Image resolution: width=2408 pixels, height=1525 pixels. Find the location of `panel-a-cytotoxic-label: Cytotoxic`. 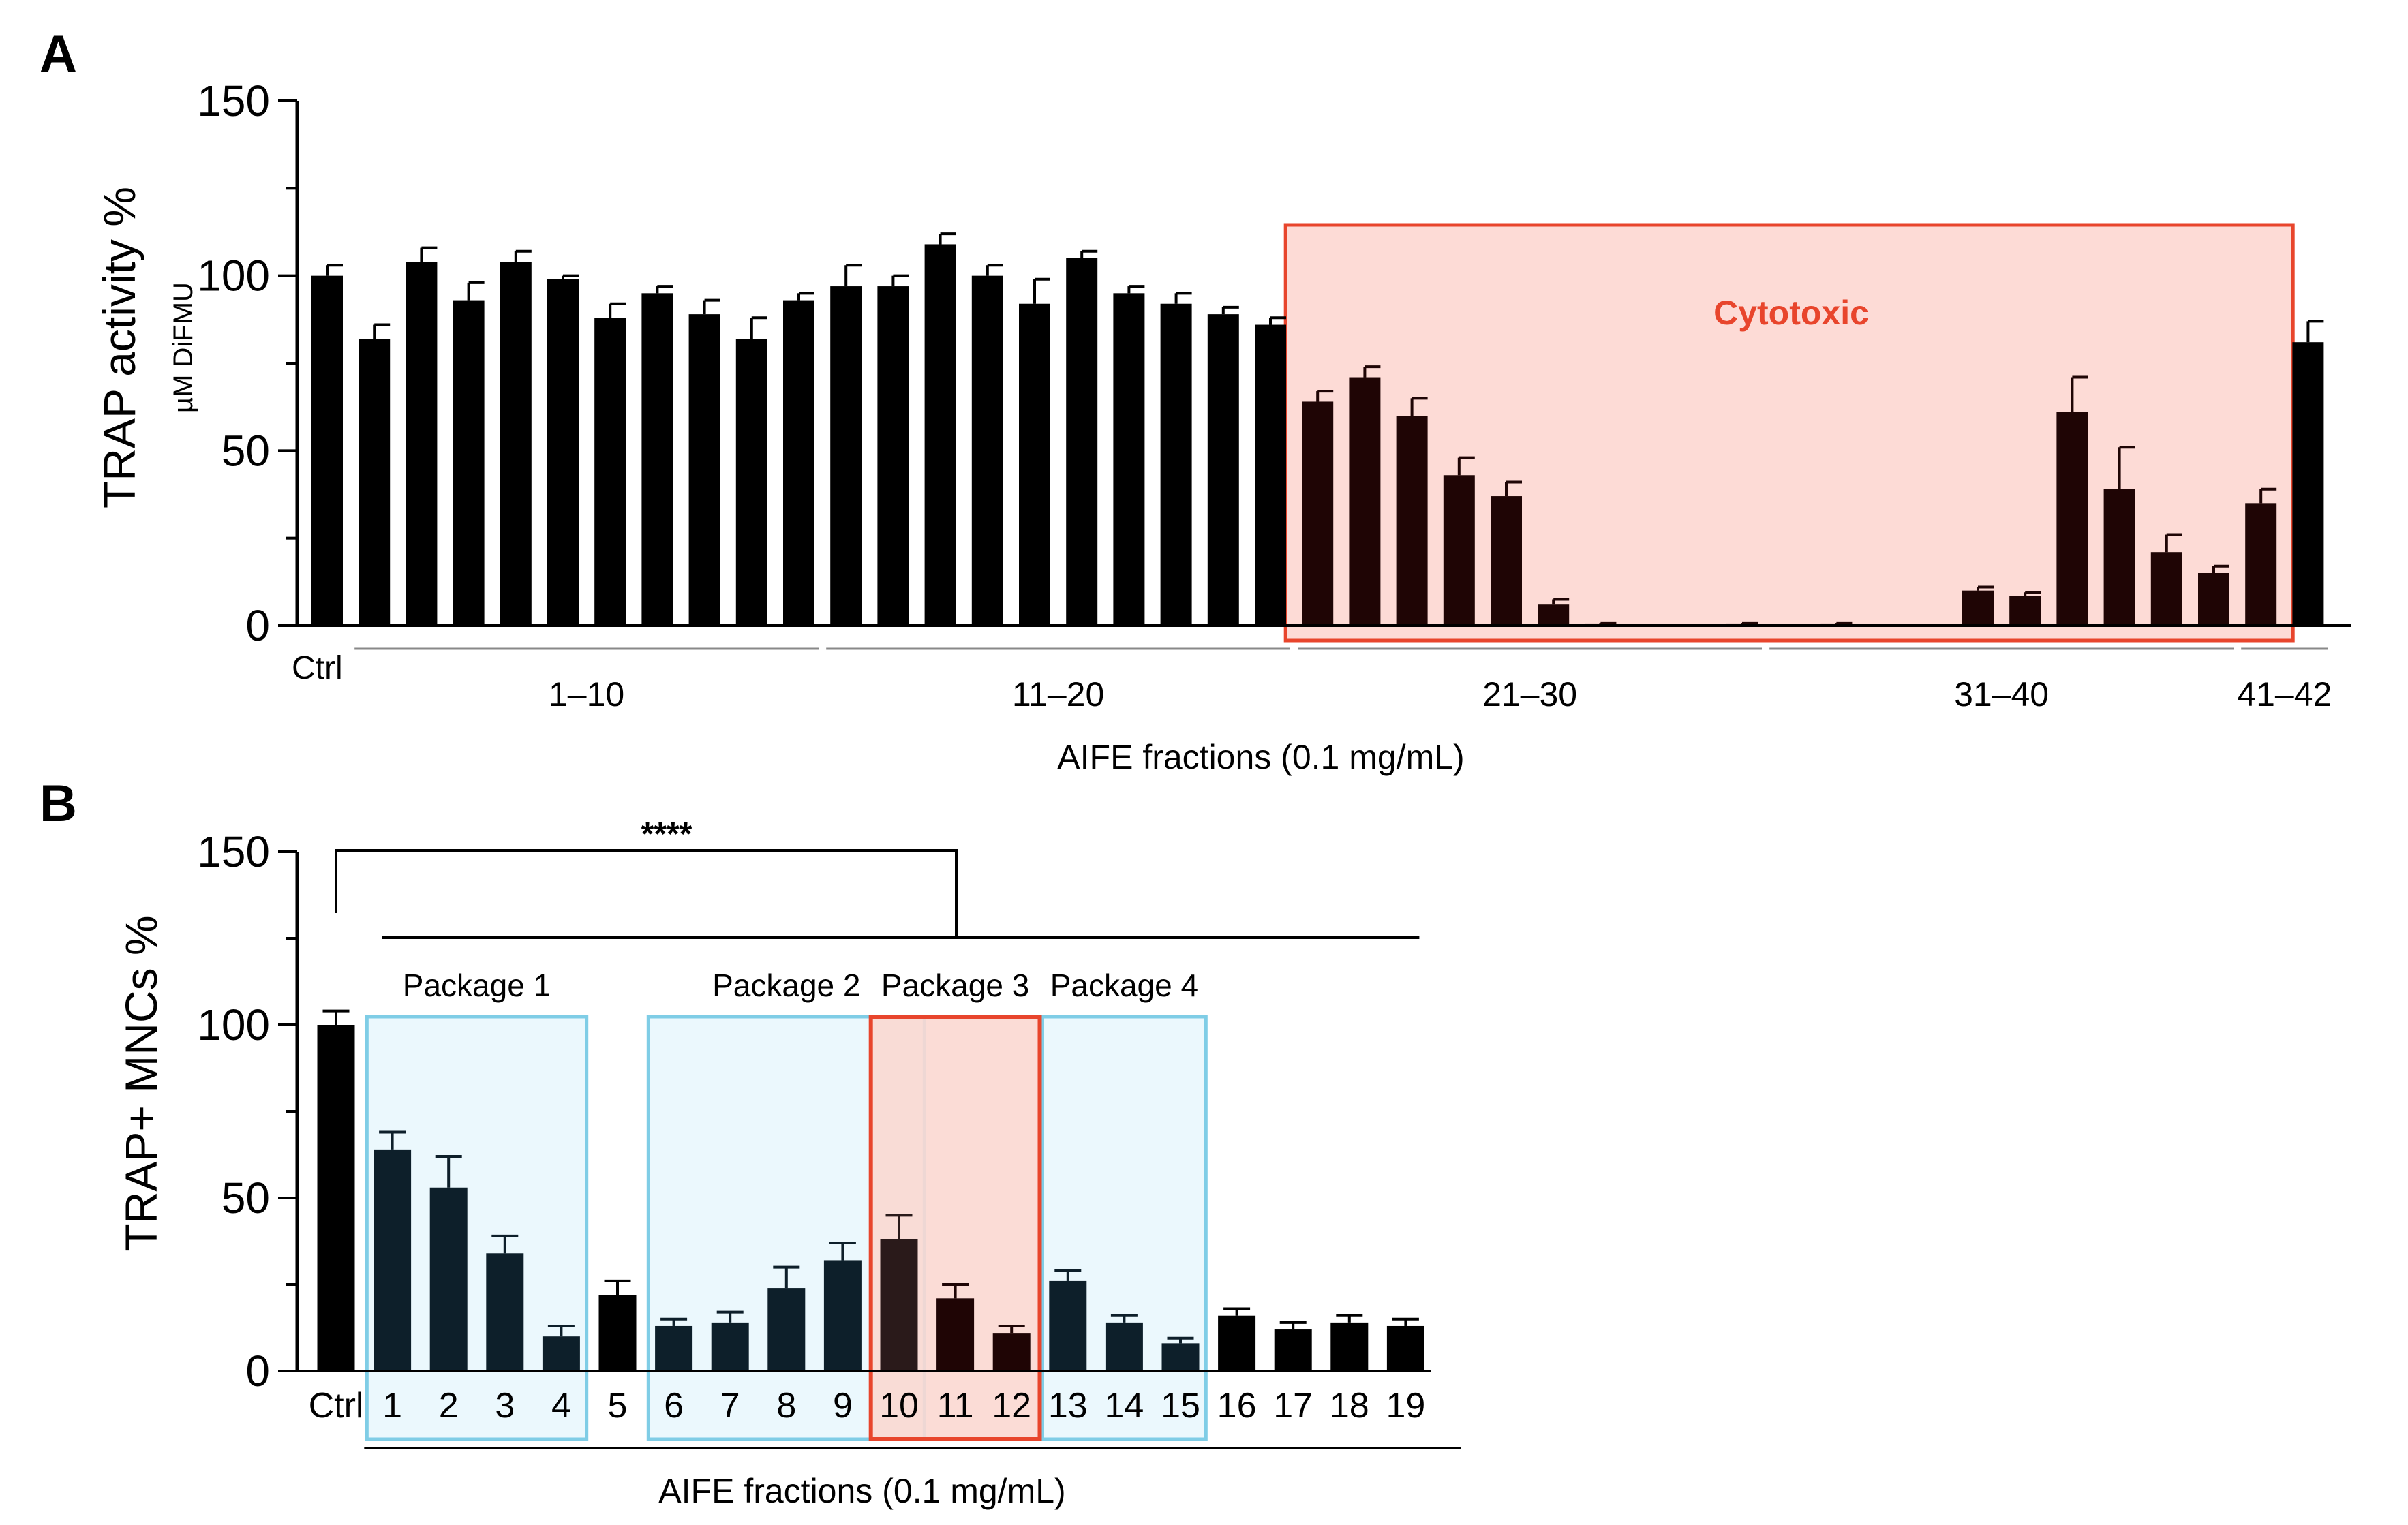

panel-a-cytotoxic-label: Cytotoxic is located at coordinates (1791, 313).